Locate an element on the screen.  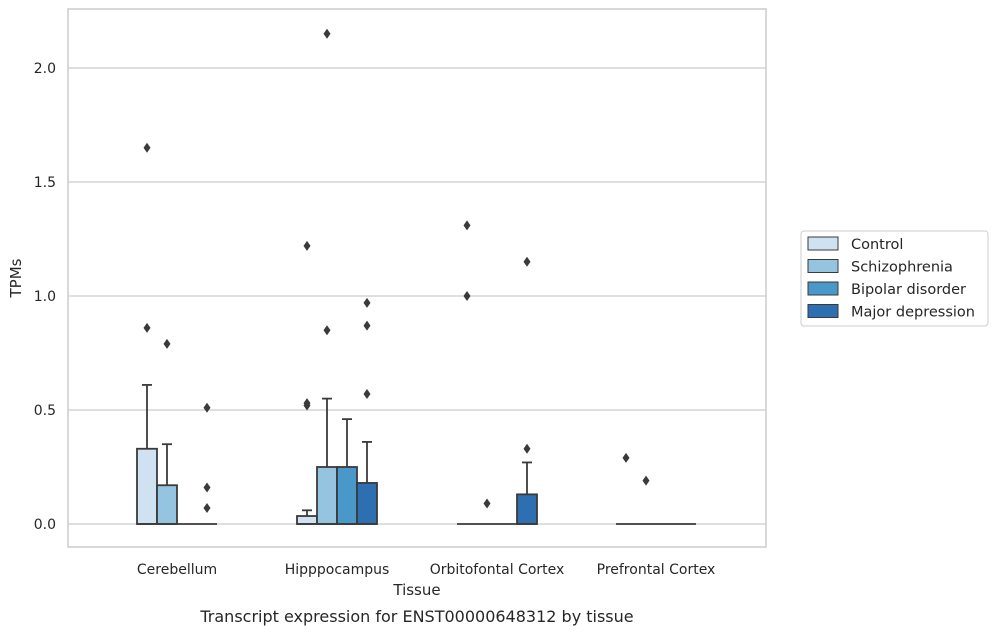
y-axis-label: TPMs is located at coordinates (16, 278).